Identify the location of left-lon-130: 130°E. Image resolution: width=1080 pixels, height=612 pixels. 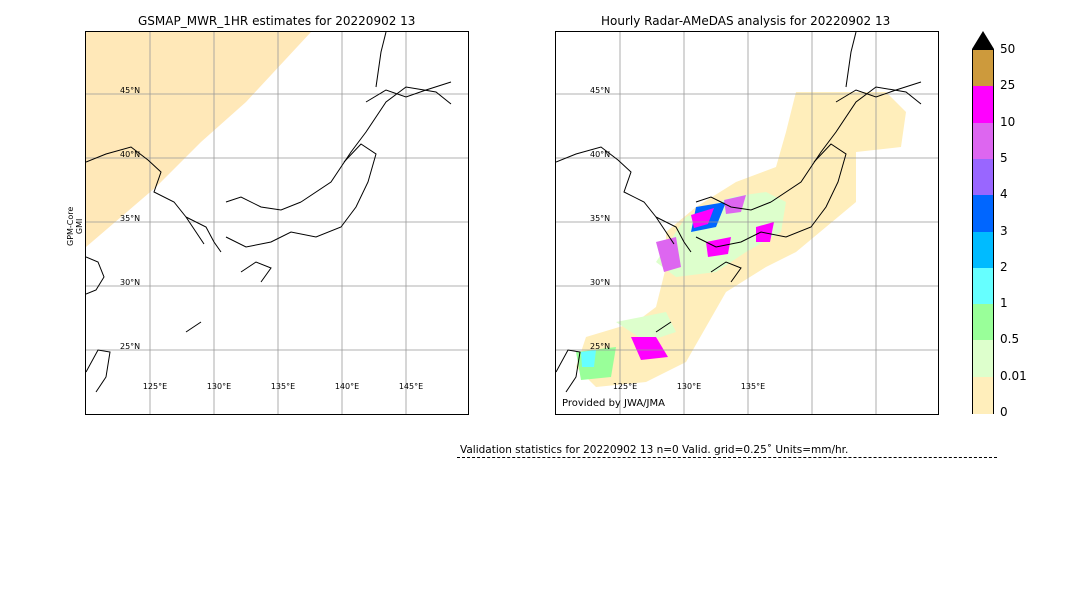
(219, 386).